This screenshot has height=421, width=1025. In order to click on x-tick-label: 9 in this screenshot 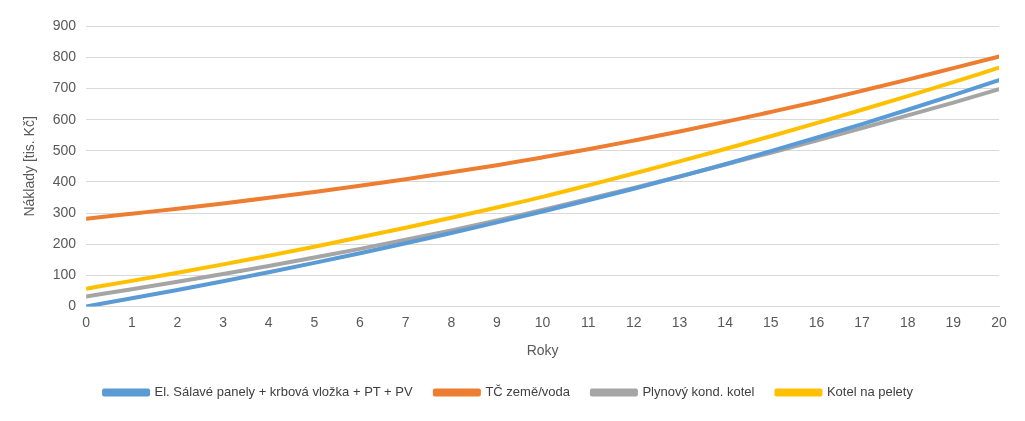, I will do `click(497, 321)`.